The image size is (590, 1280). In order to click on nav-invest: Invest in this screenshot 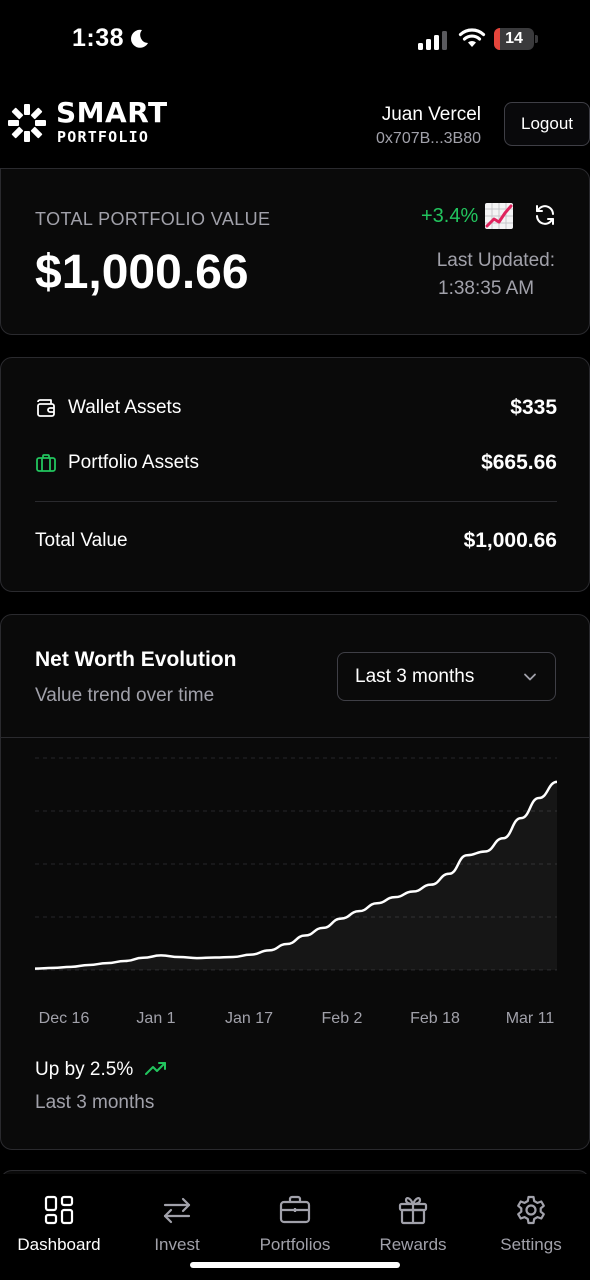, I will do `click(177, 1227)`.